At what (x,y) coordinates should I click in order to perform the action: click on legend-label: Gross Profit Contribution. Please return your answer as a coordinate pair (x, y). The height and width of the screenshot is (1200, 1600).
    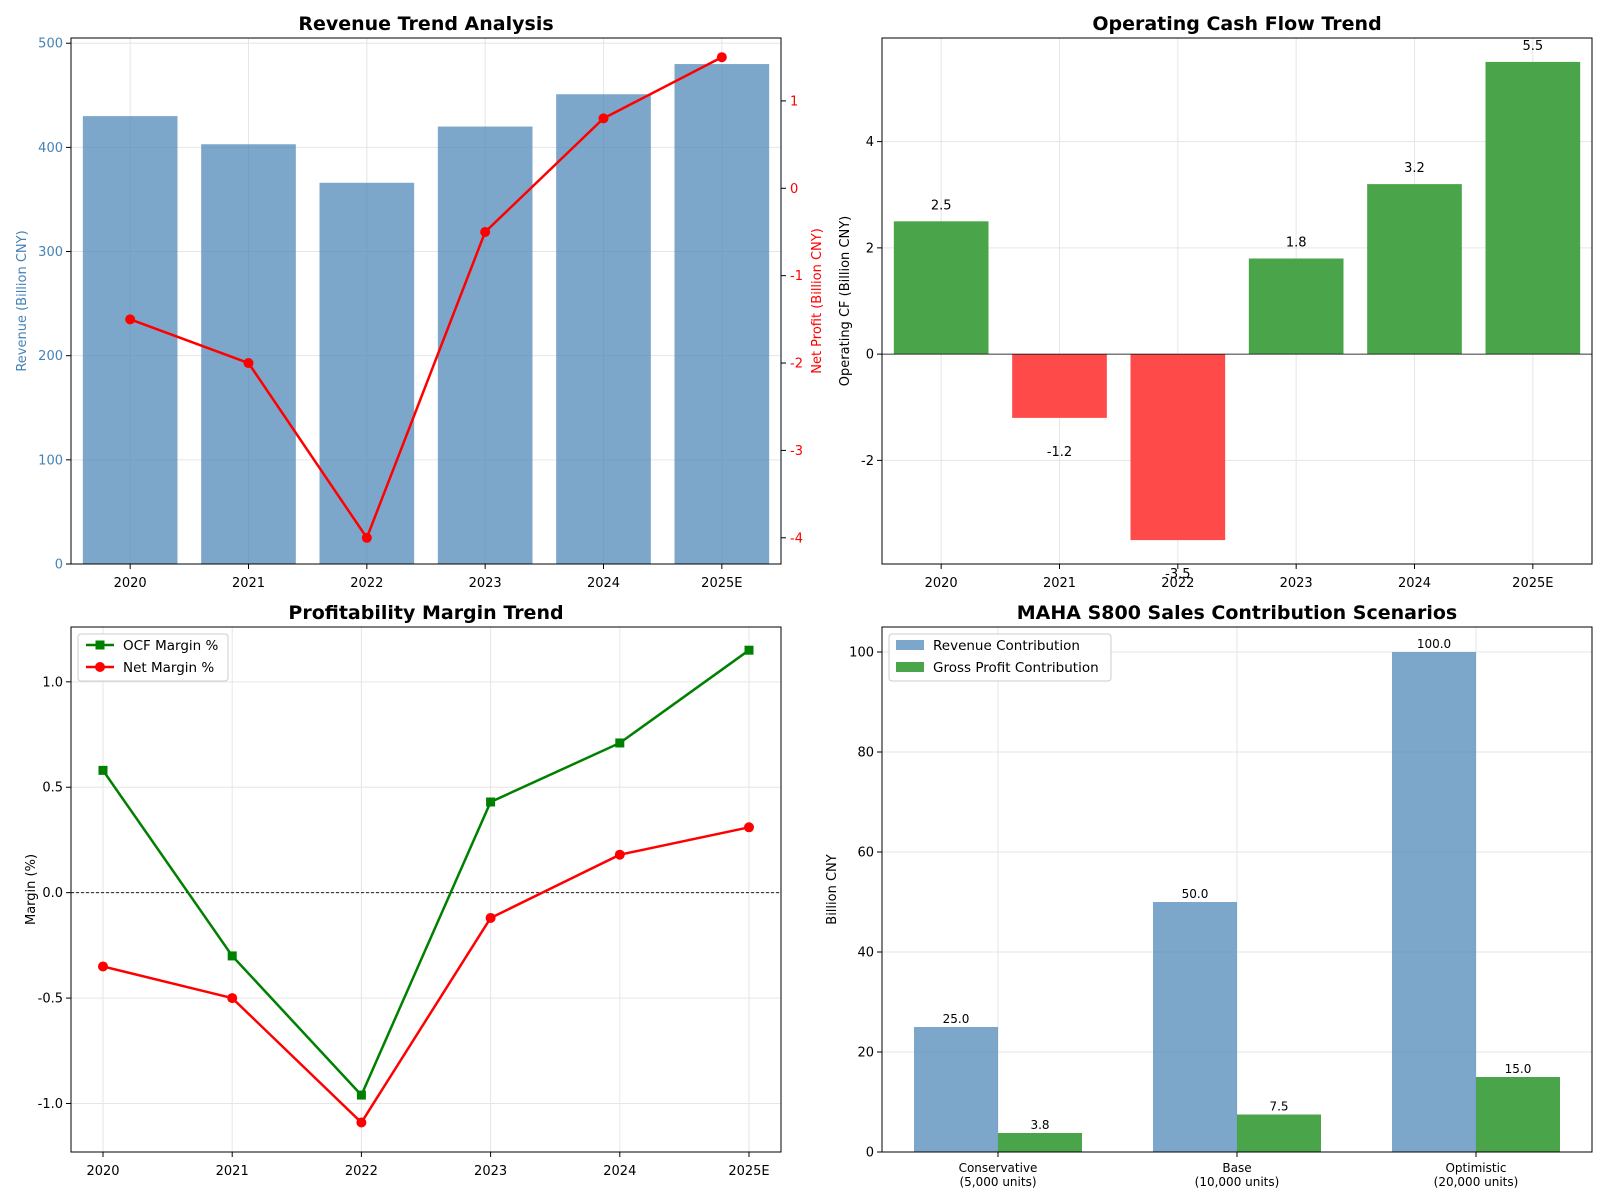
    Looking at the image, I should click on (1016, 668).